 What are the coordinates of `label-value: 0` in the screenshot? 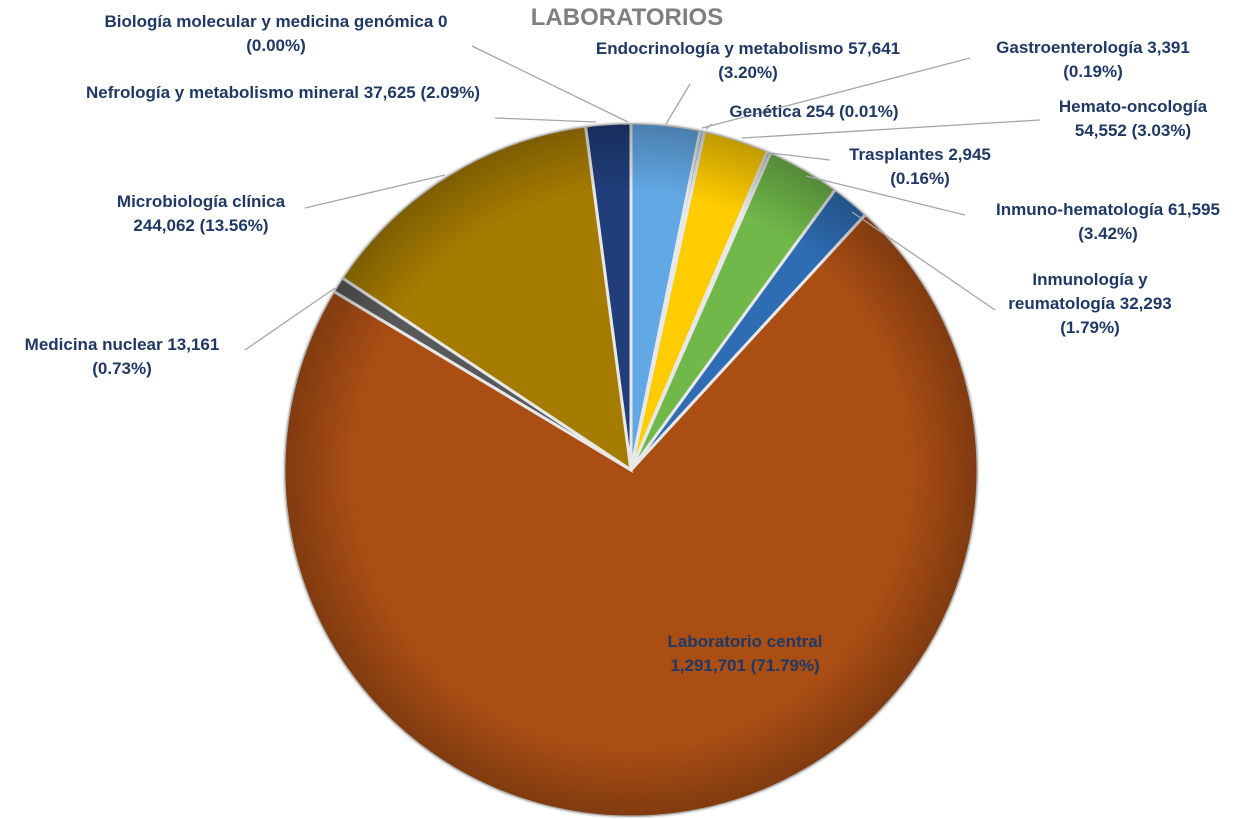 It's located at (443, 21).